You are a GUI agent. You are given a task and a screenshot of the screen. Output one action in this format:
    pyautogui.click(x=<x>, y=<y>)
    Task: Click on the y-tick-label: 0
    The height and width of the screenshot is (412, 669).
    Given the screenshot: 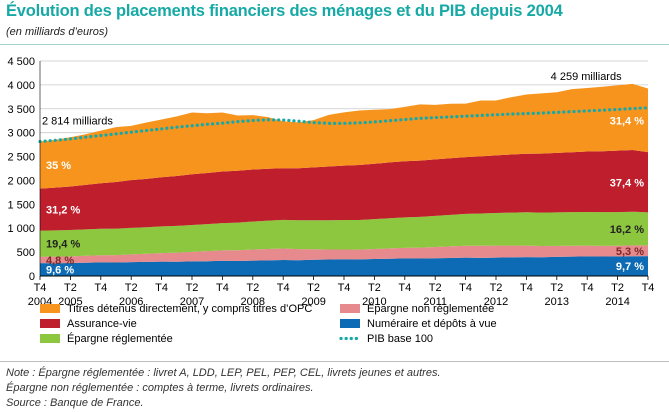 What is the action you would take?
    pyautogui.click(x=32, y=277)
    